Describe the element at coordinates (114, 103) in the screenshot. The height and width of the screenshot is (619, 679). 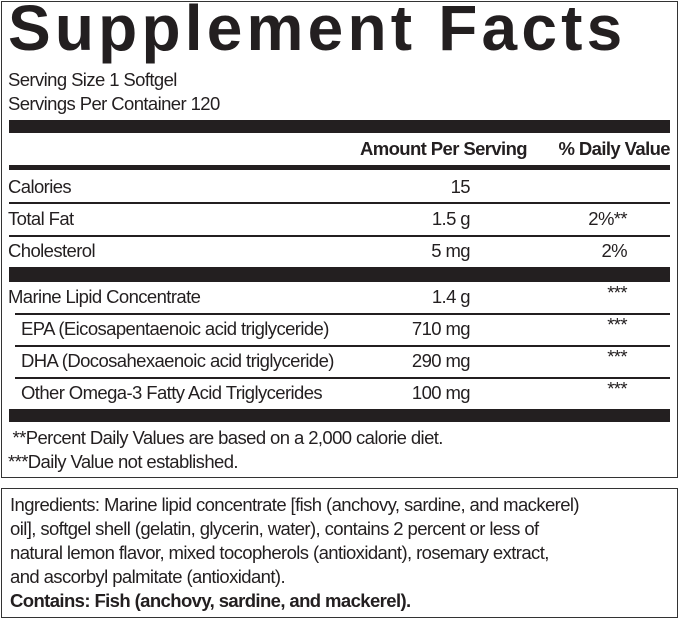
I see `servings-per-container: Servings Per Container 120` at that location.